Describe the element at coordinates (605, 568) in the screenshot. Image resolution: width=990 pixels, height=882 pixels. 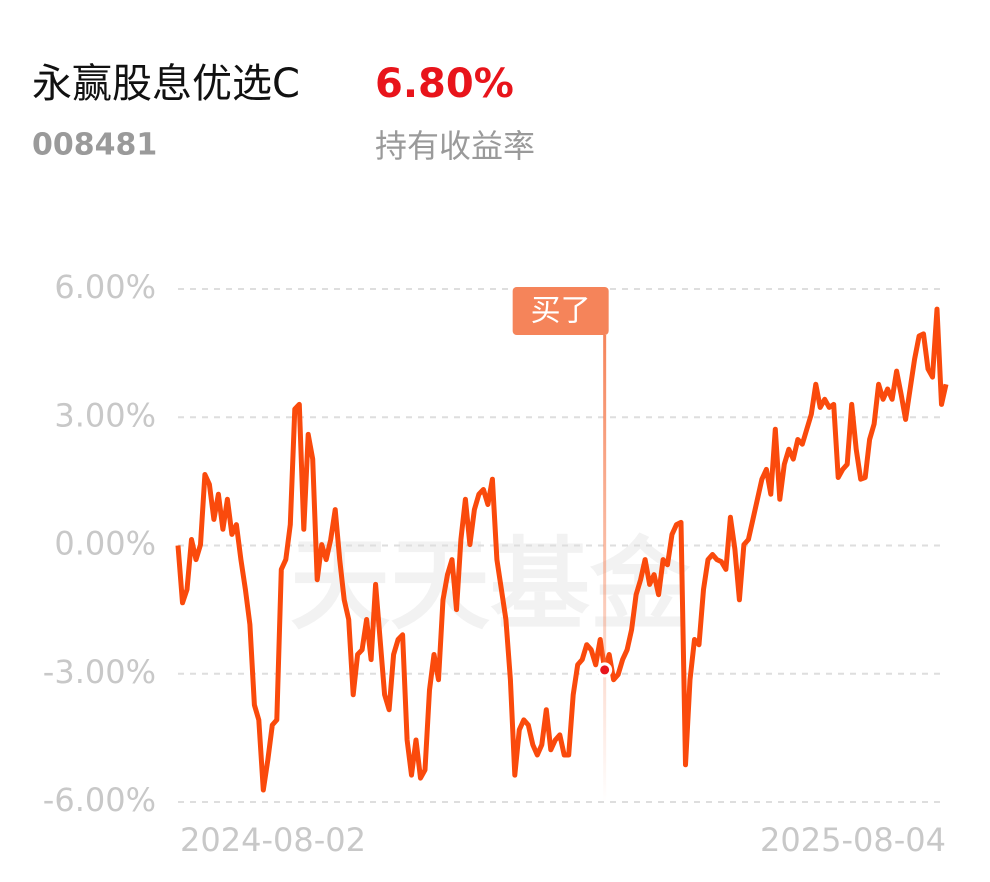
I see `buy-line` at that location.